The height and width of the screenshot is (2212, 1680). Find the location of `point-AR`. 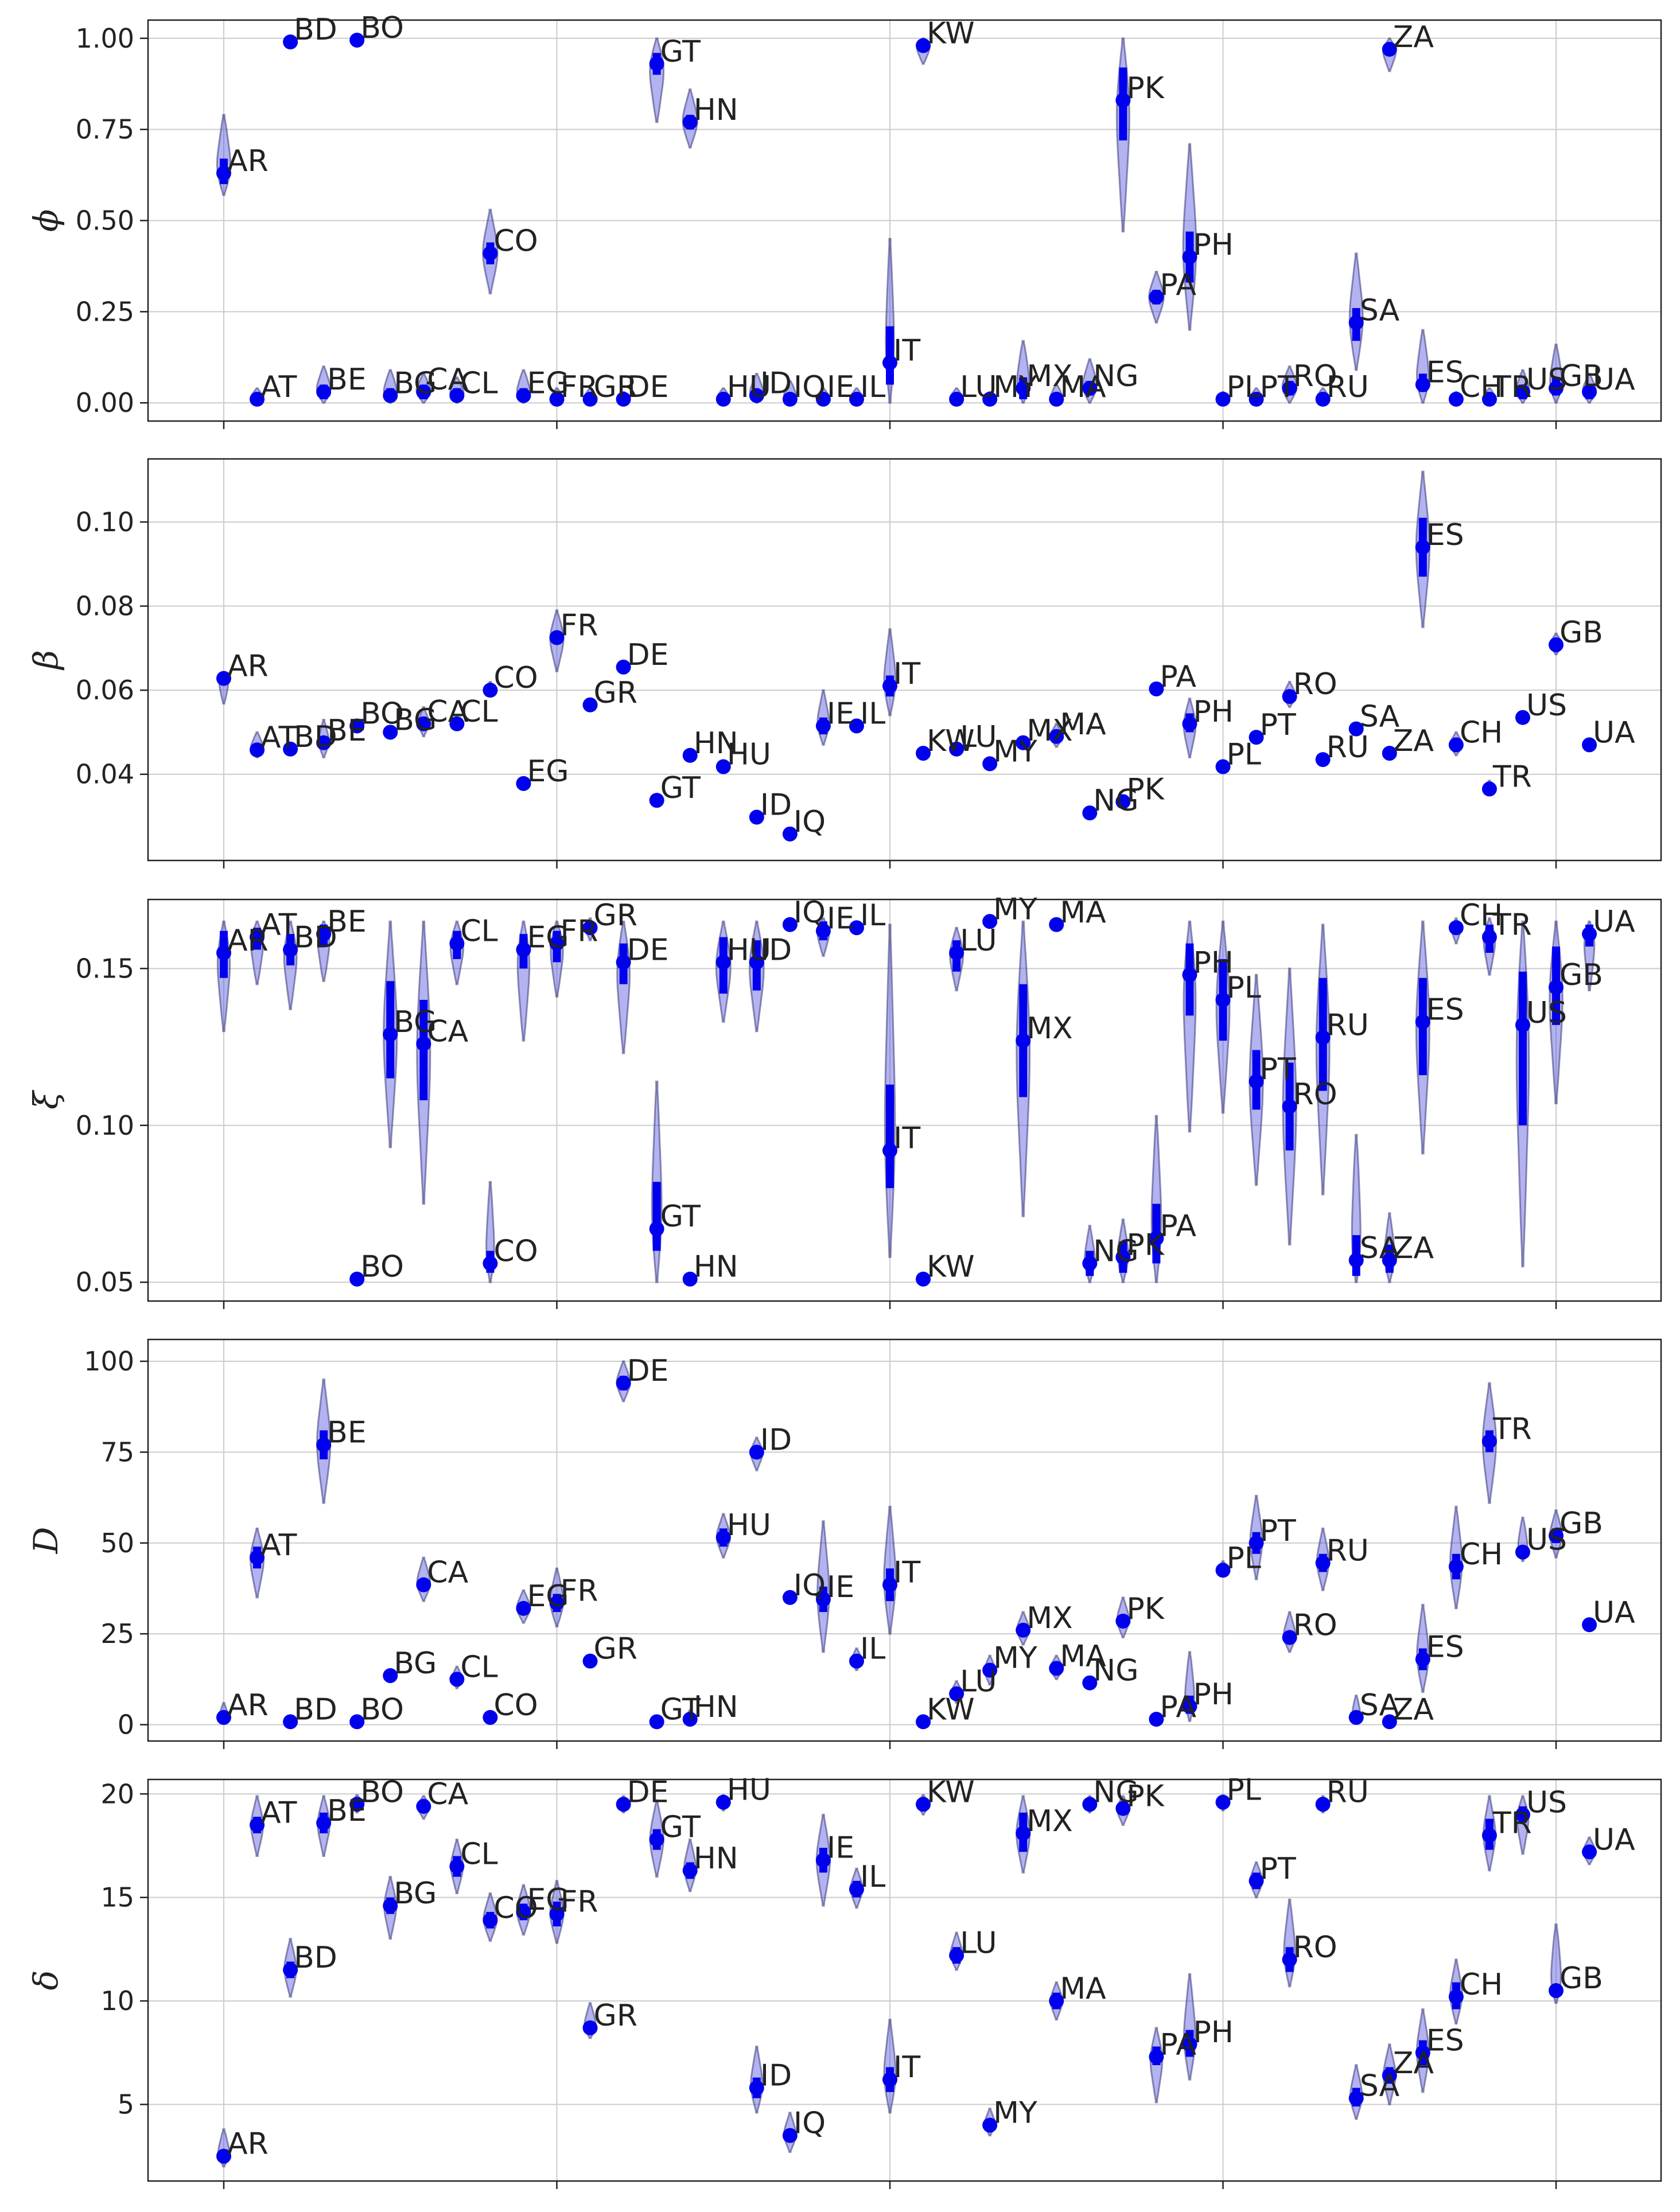

point-AR is located at coordinates (223, 678).